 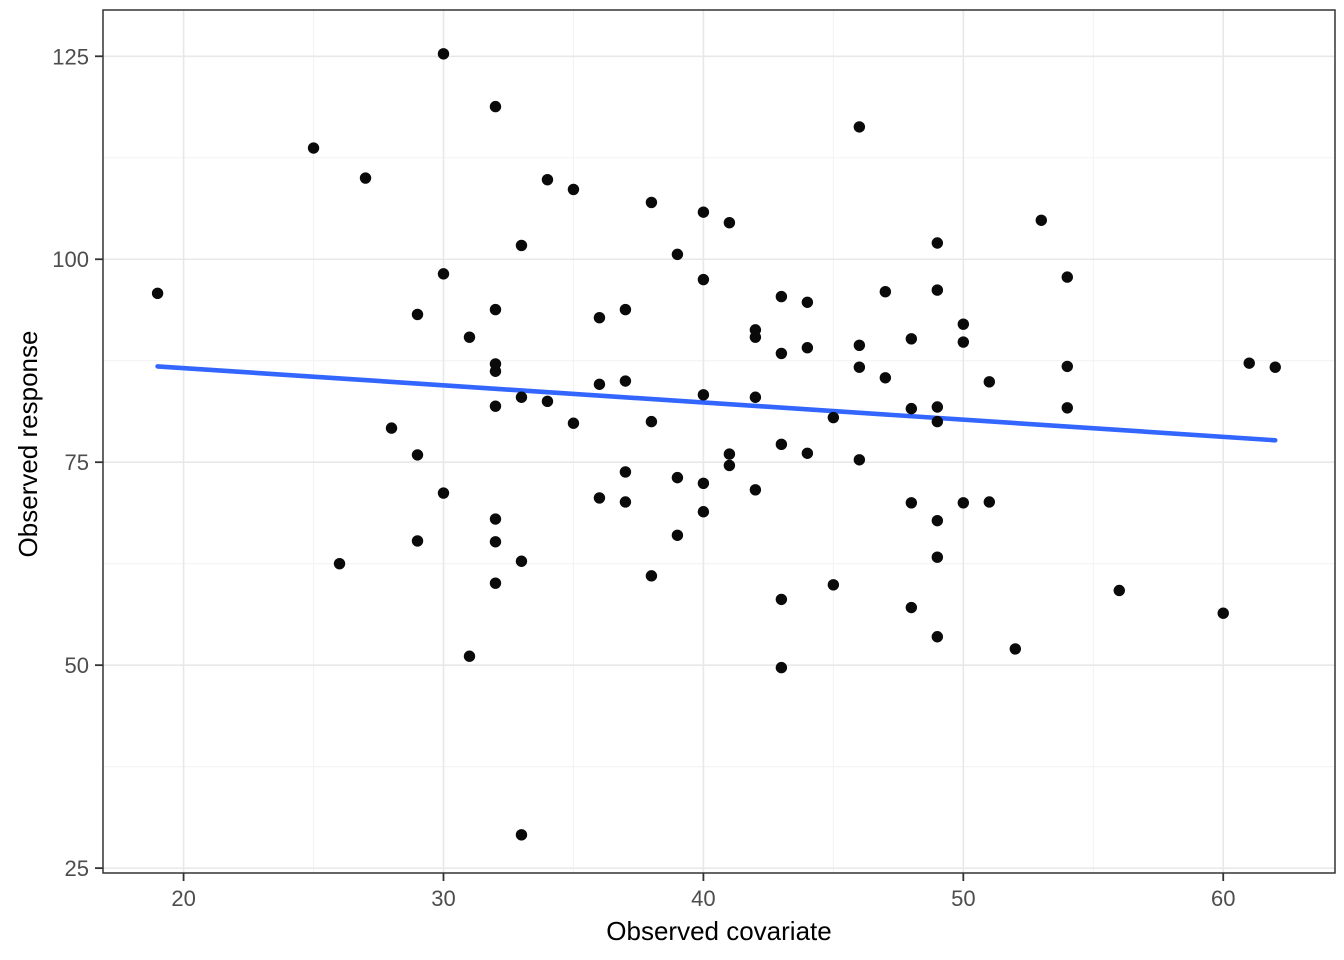 What do you see at coordinates (719, 931) in the screenshot?
I see `x-axis-title: Observed covariate` at bounding box center [719, 931].